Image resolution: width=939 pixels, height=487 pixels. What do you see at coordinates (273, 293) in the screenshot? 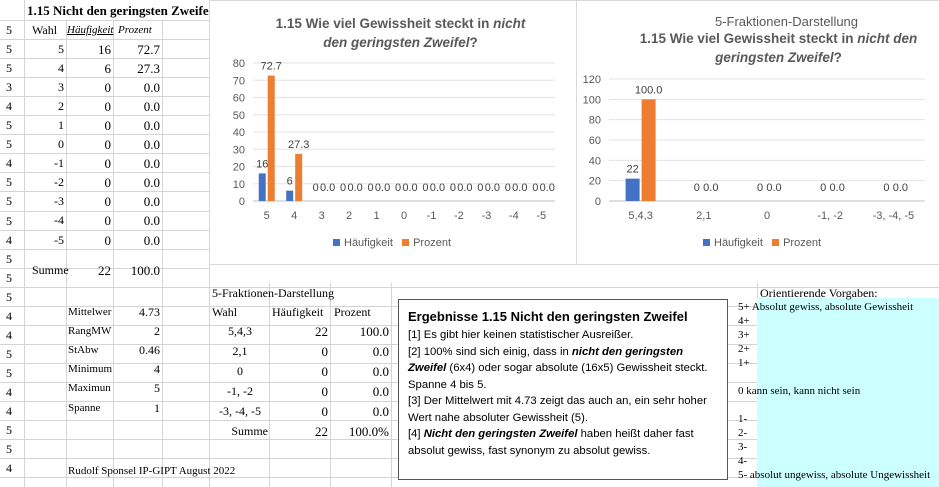
I see `fraktionen-title: 5-Fraktionen-Darstellung` at bounding box center [273, 293].